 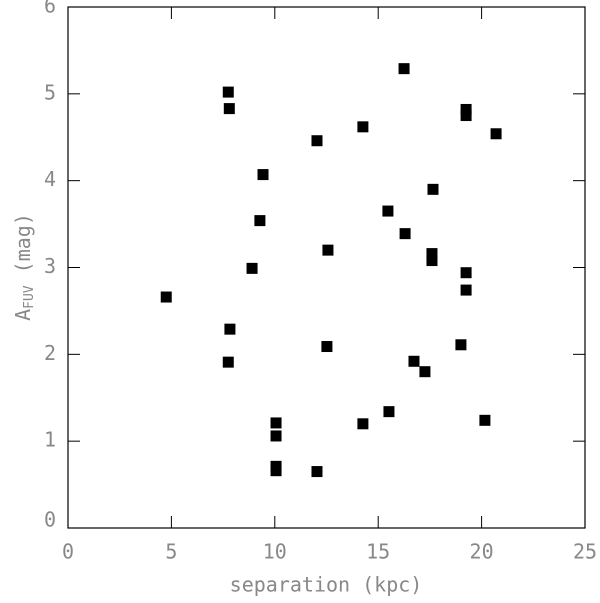 I want to click on y-label-sub: FUV, so click(x=29, y=297).